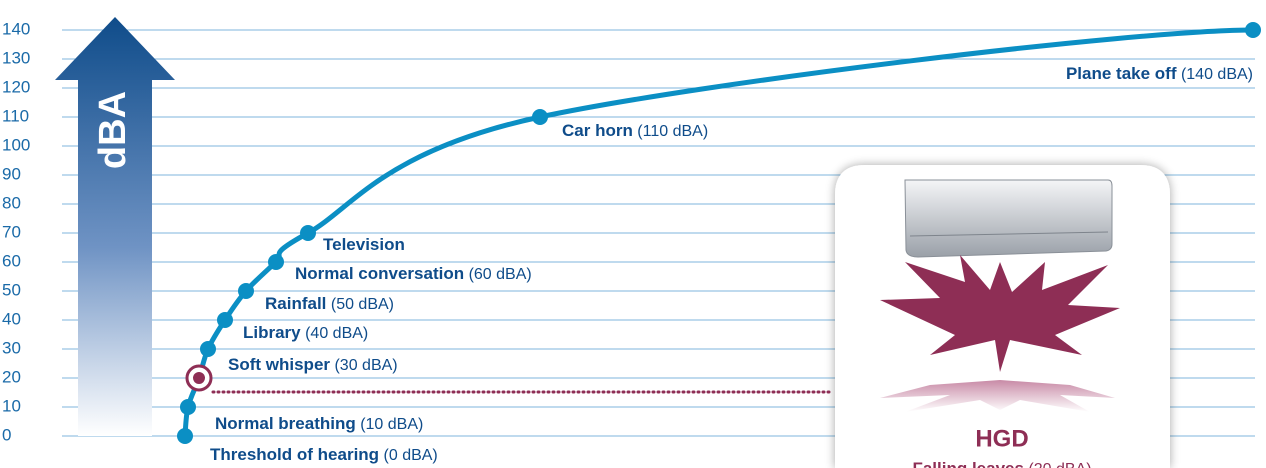 This screenshot has height=468, width=1266. What do you see at coordinates (11, 202) in the screenshot?
I see `y-tick-label: 80` at bounding box center [11, 202].